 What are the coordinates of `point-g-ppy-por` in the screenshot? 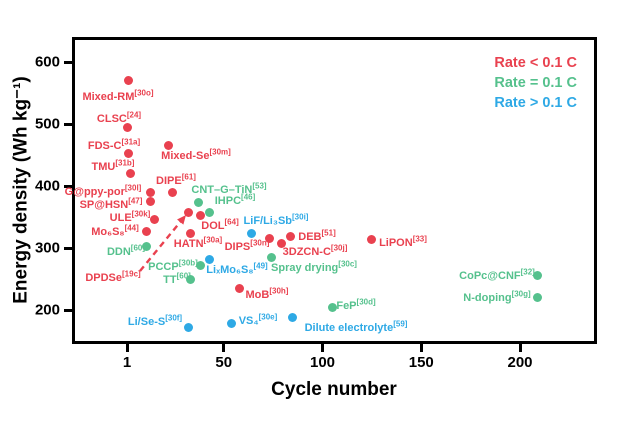 It's located at (151, 192).